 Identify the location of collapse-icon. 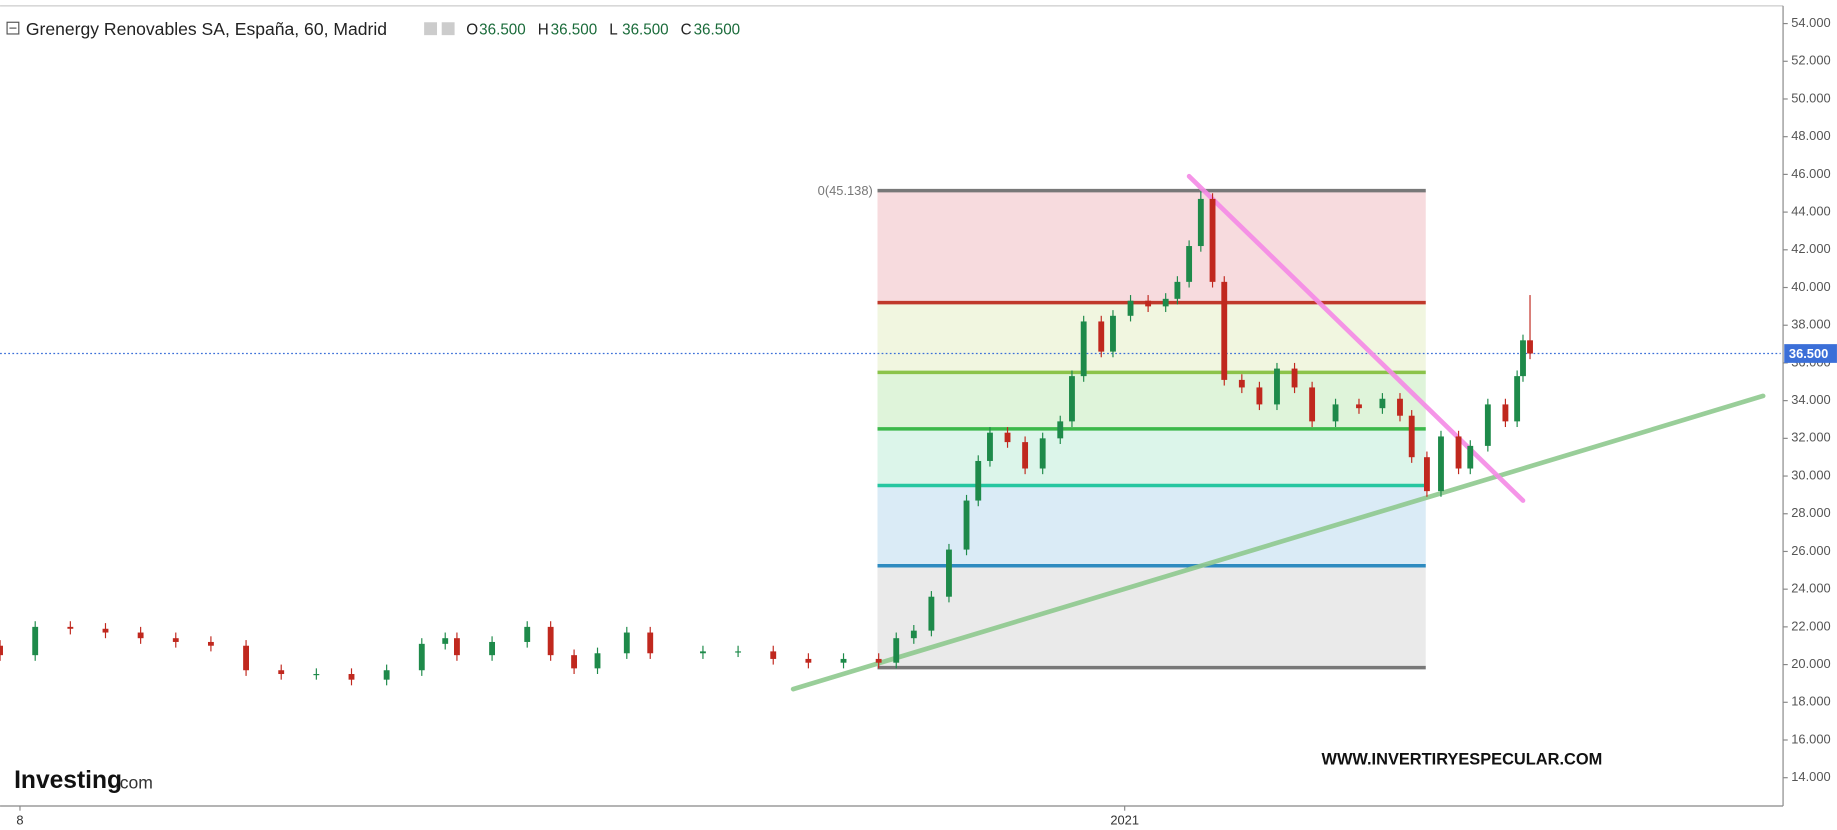
(13, 28).